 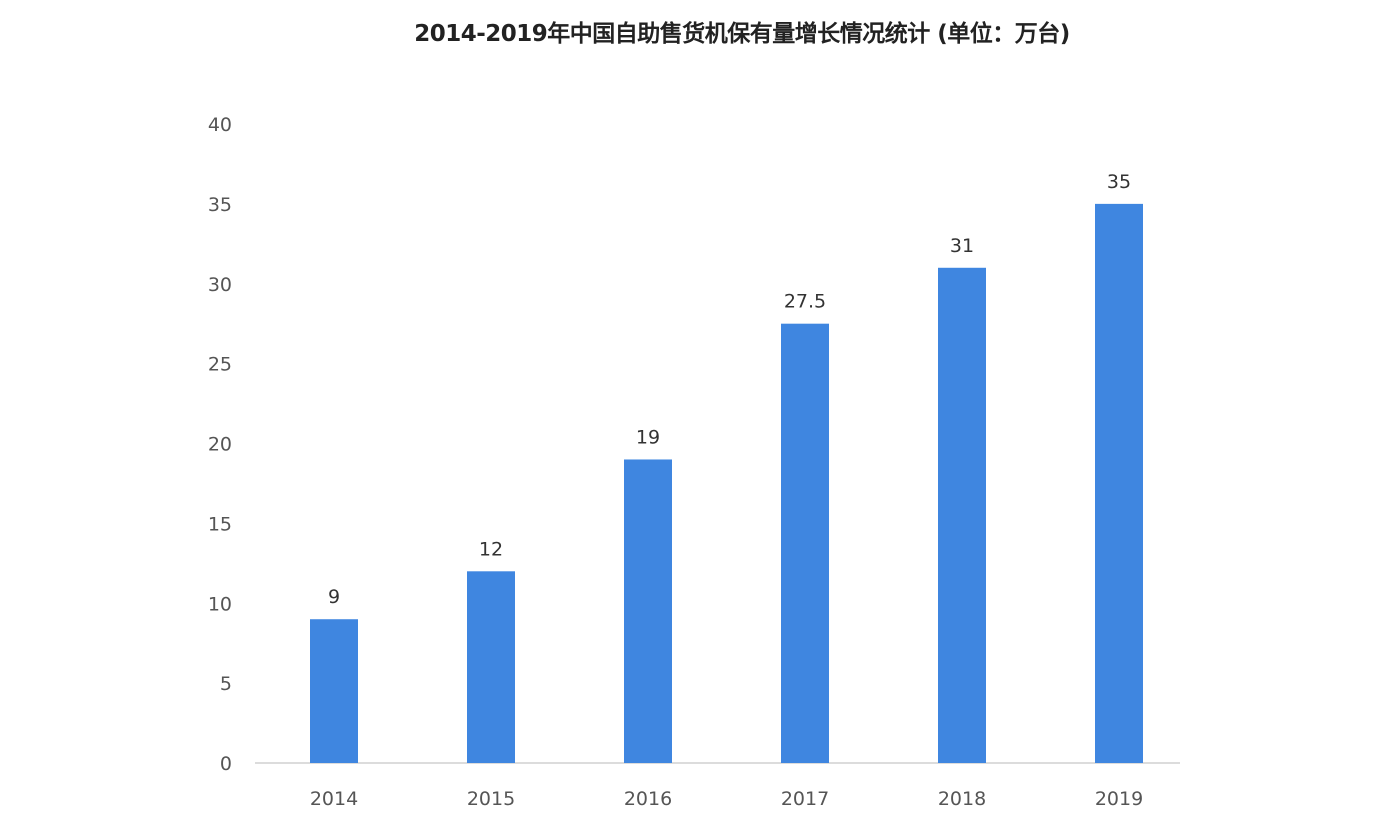 What do you see at coordinates (226, 764) in the screenshot?
I see `y-tick-label: 0` at bounding box center [226, 764].